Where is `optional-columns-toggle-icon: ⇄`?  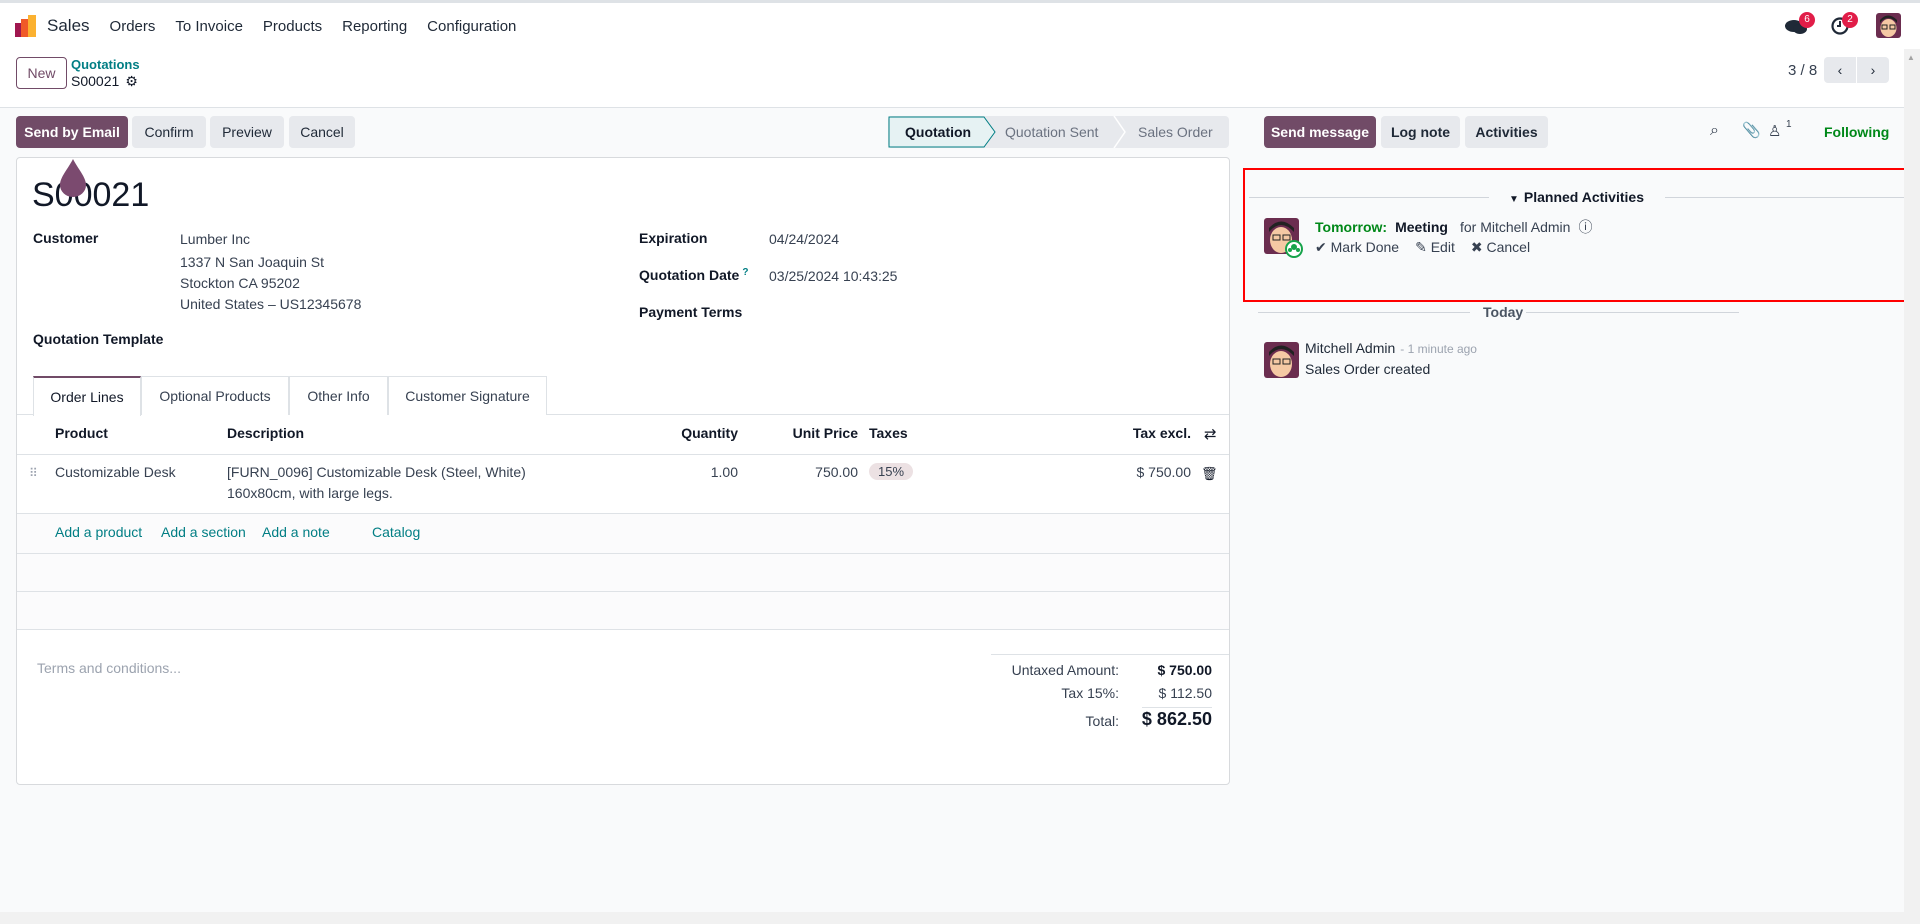 optional-columns-toggle-icon: ⇄ is located at coordinates (1210, 434).